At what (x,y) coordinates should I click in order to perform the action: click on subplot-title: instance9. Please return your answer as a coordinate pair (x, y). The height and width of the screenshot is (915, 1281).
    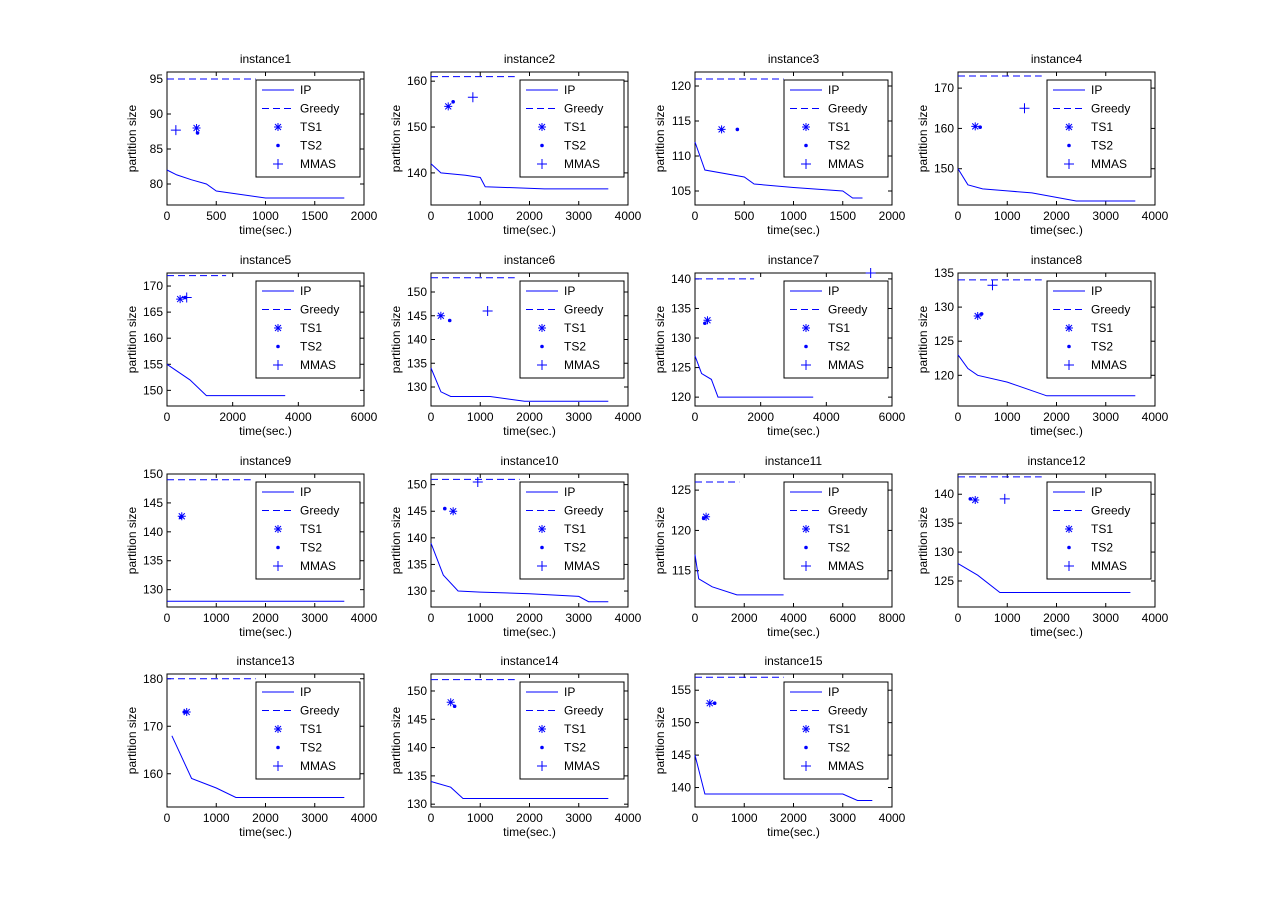
    Looking at the image, I should click on (266, 461).